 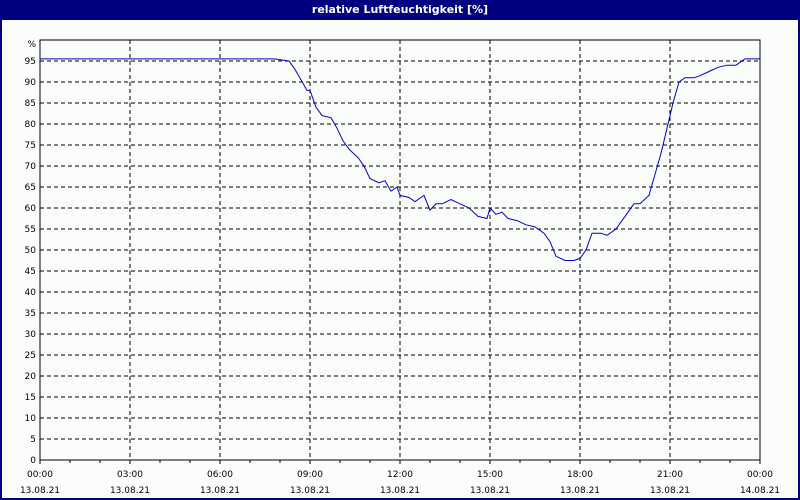 I want to click on y-tick-label: 80, so click(x=31, y=125).